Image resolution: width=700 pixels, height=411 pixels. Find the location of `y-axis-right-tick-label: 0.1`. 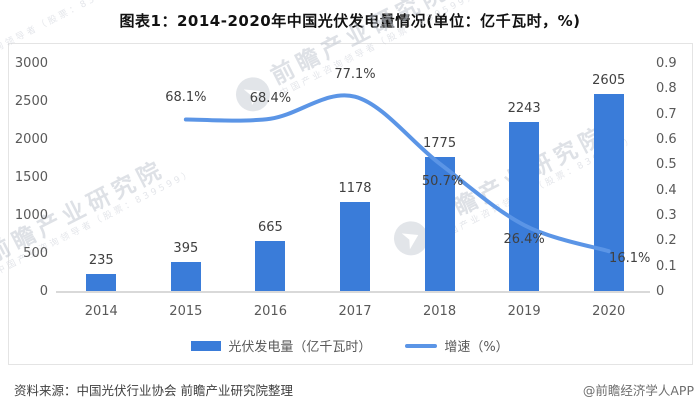

y-axis-right-tick-label: 0.1 is located at coordinates (666, 266).